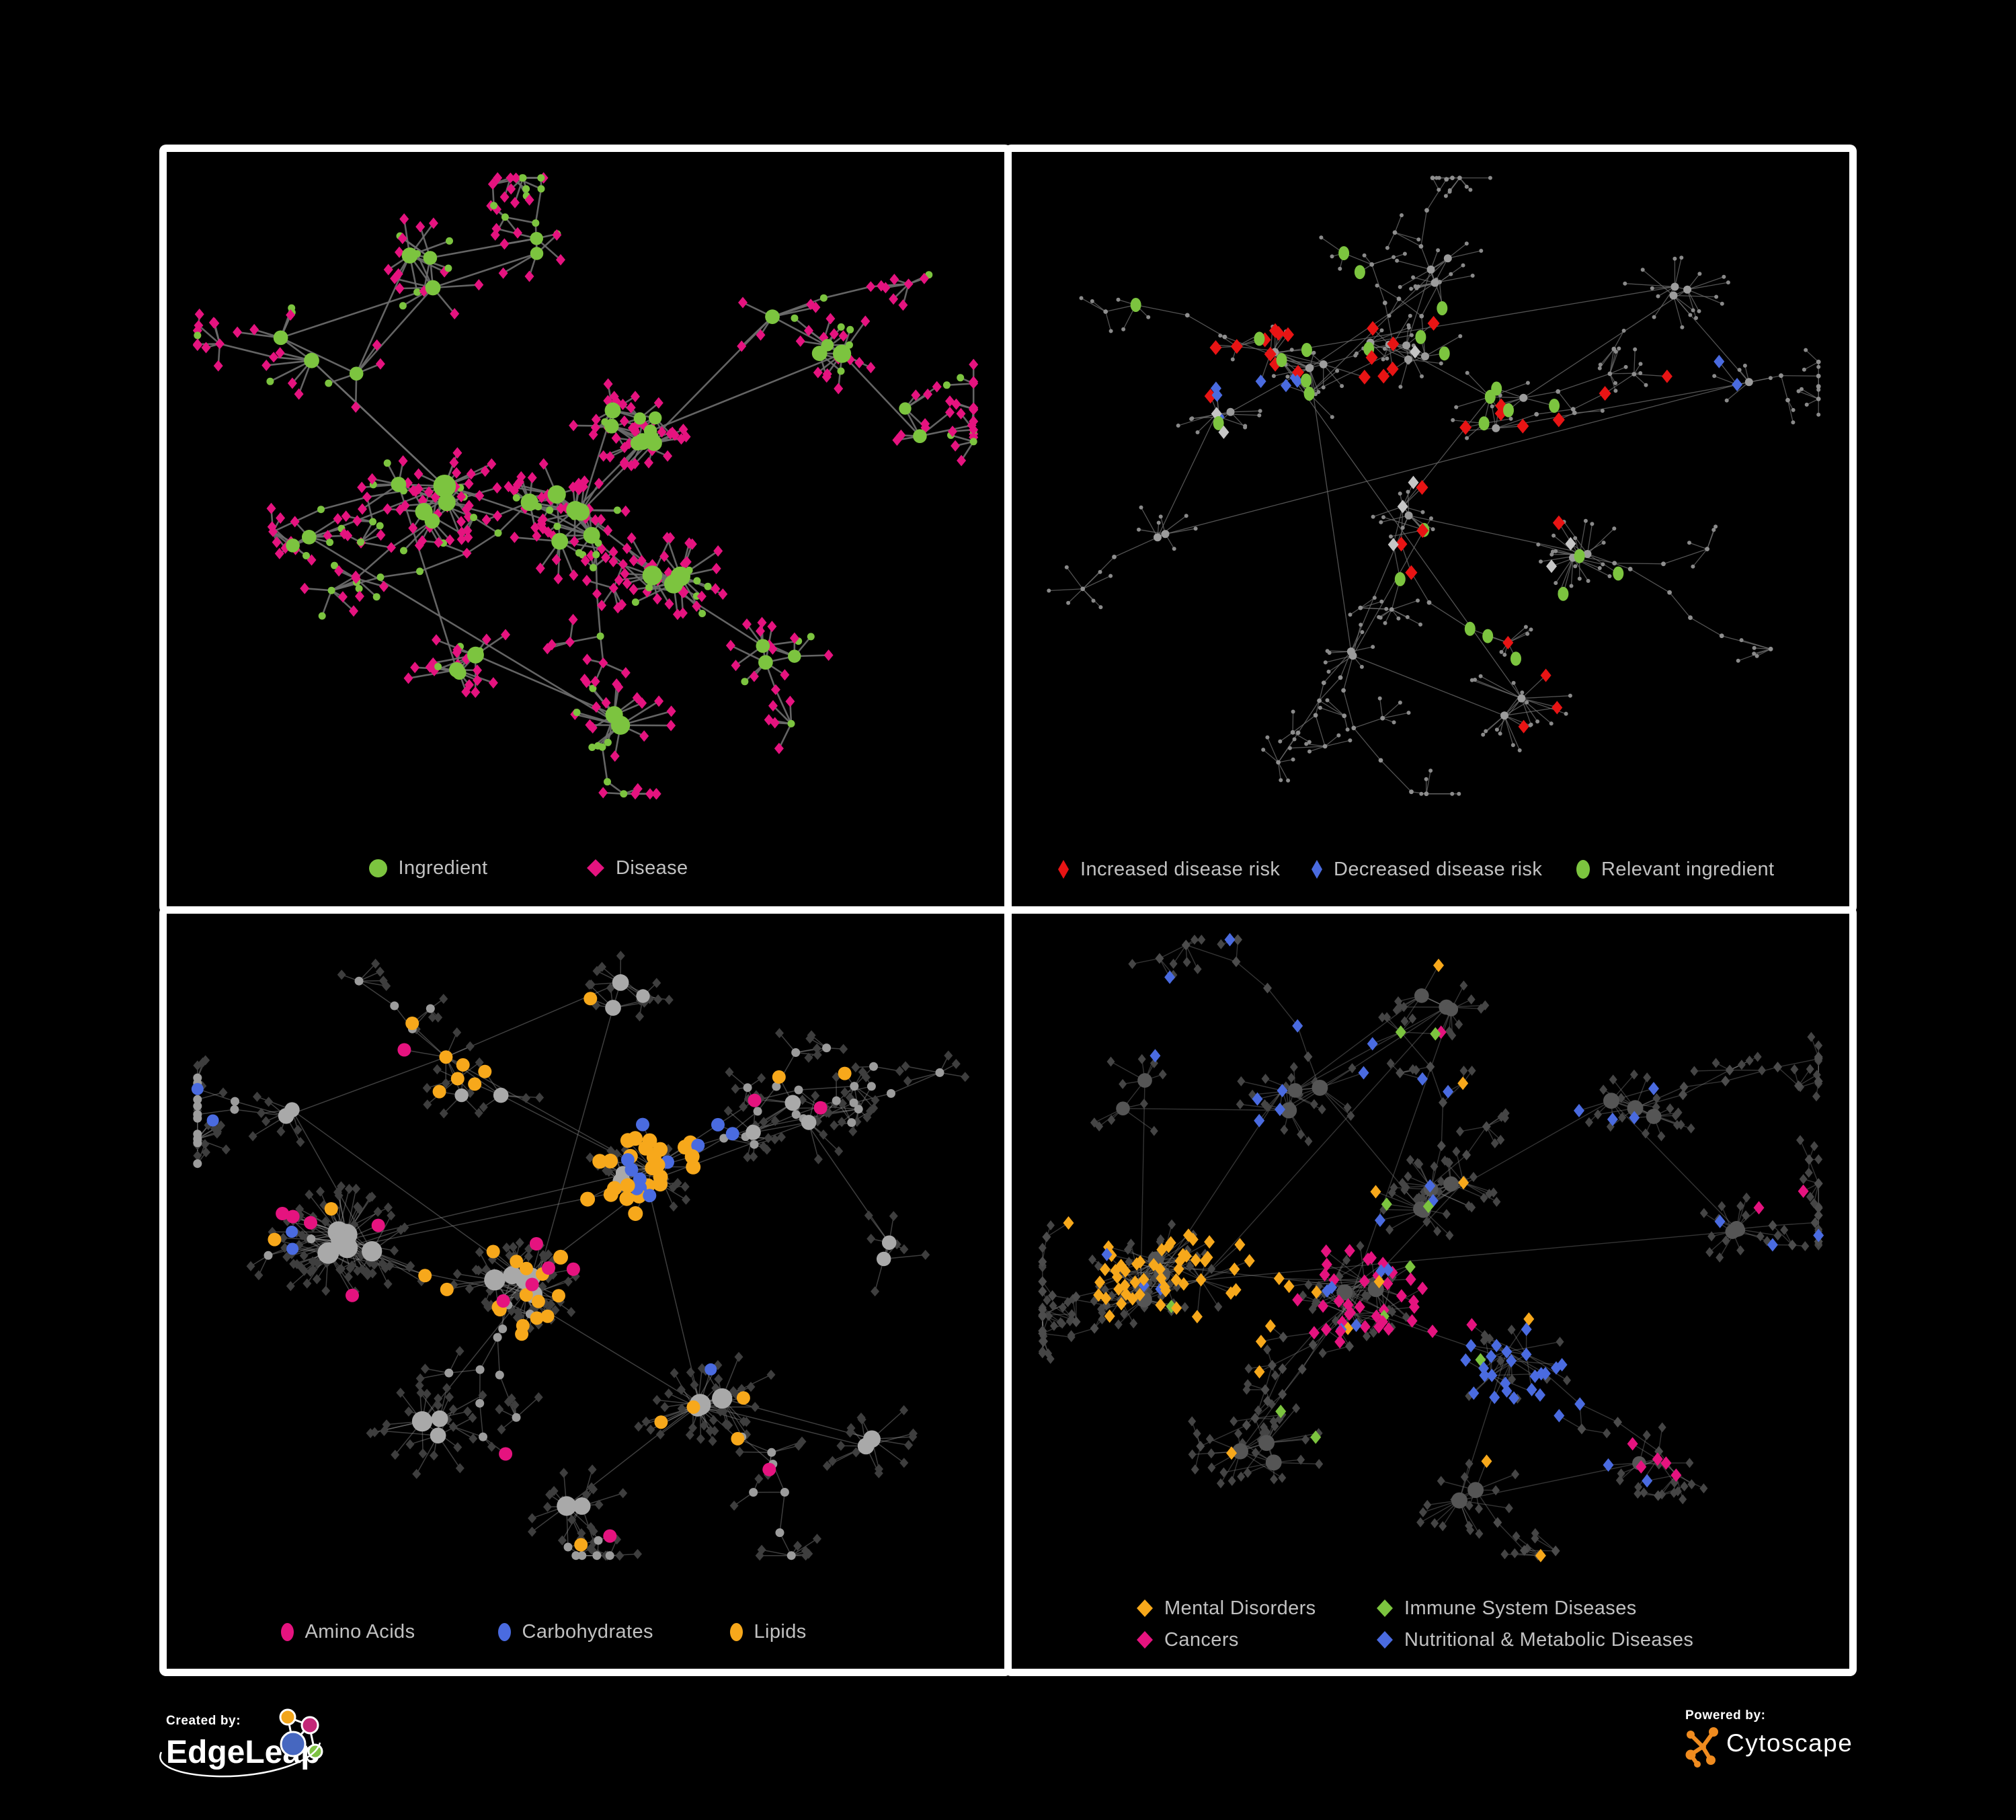 The height and width of the screenshot is (1820, 2016). I want to click on legend-item: Relevant ingredient, so click(1675, 869).